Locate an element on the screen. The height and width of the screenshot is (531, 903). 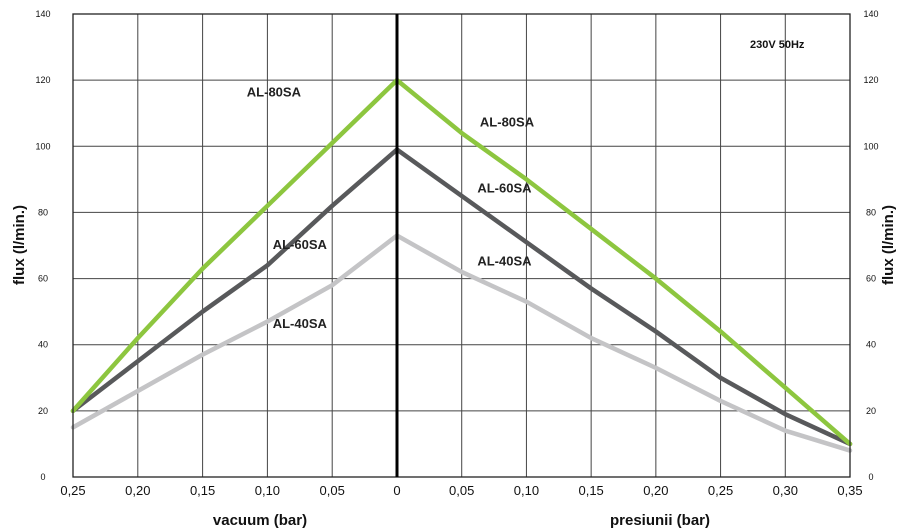
y-tick-left: 0 is located at coordinates (42, 477).